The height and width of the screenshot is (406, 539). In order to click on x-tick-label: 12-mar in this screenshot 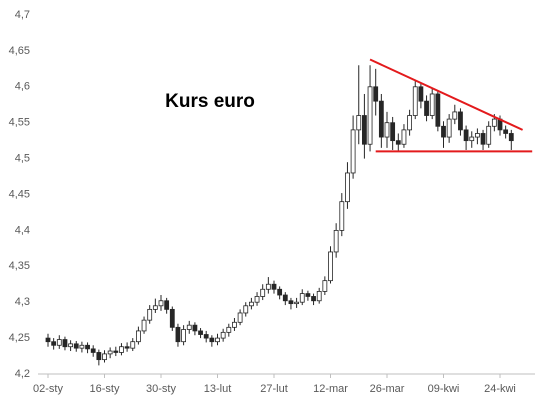, I will do `click(330, 389)`.